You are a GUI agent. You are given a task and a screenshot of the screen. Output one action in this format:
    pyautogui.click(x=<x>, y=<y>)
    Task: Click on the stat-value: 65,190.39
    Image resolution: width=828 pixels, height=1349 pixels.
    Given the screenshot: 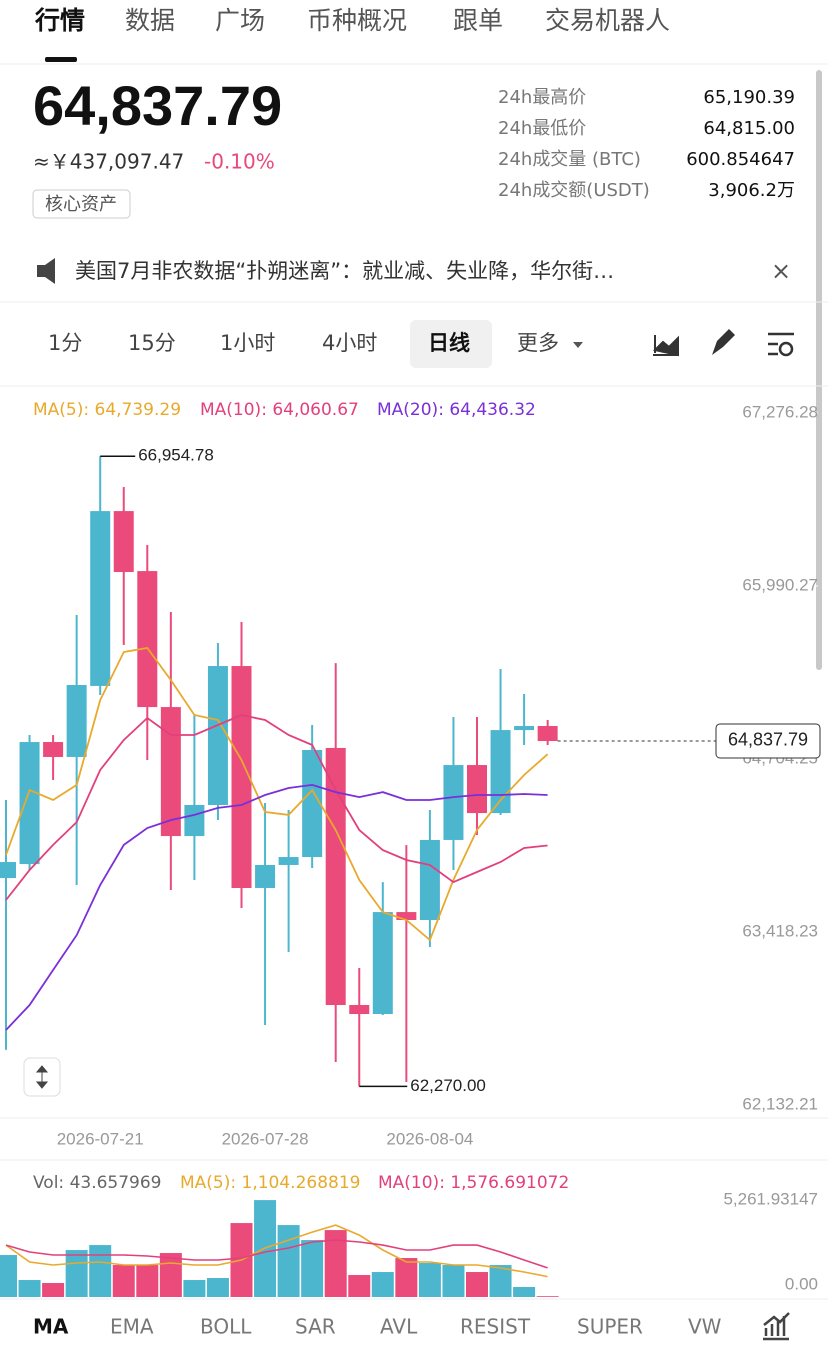 What is the action you would take?
    pyautogui.click(x=749, y=97)
    